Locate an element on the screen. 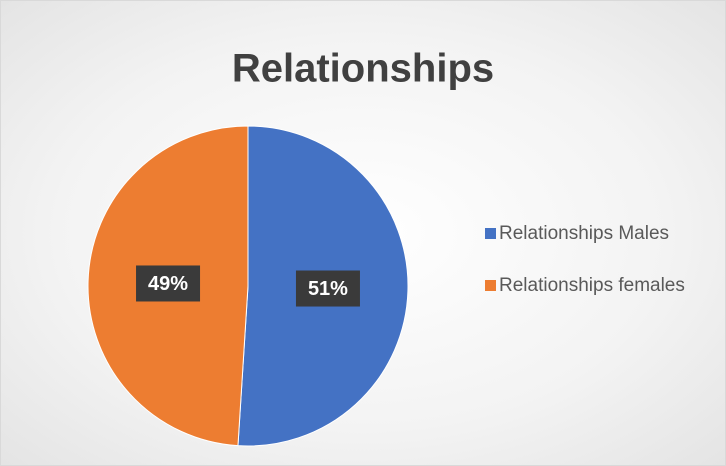 The height and width of the screenshot is (466, 726). legend-label: Relationships females is located at coordinates (592, 285).